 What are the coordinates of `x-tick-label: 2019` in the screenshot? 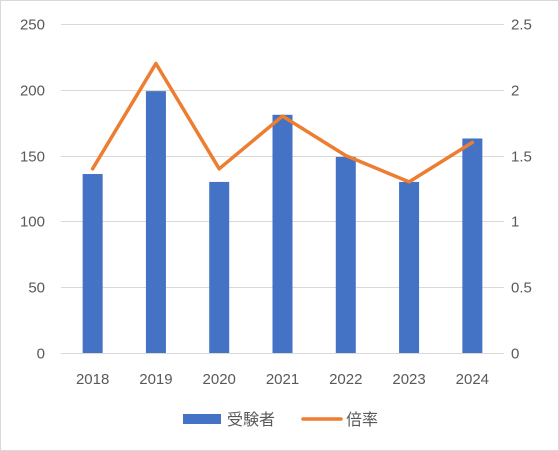 It's located at (155, 379).